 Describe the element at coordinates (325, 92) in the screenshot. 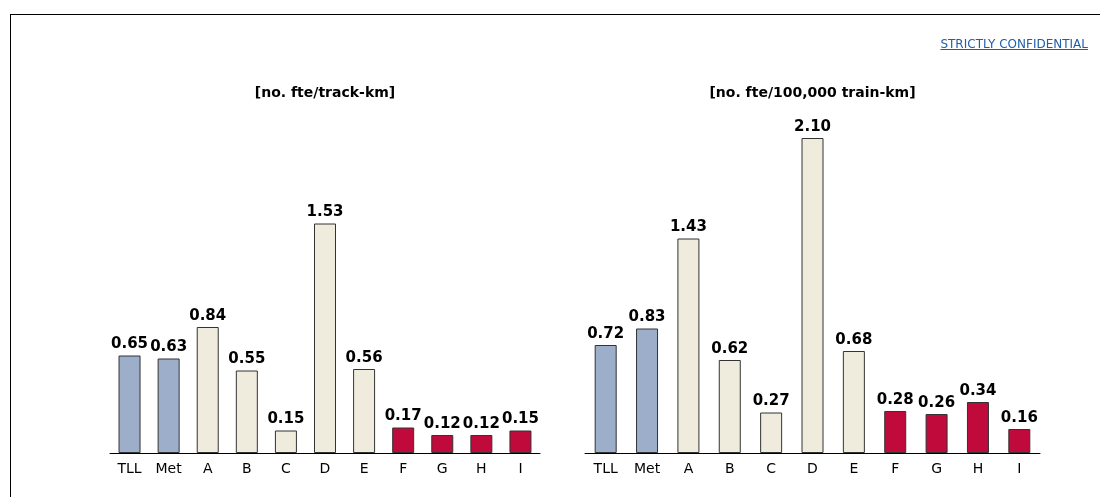

I see `chart-title: [no. fte/track-km]` at that location.